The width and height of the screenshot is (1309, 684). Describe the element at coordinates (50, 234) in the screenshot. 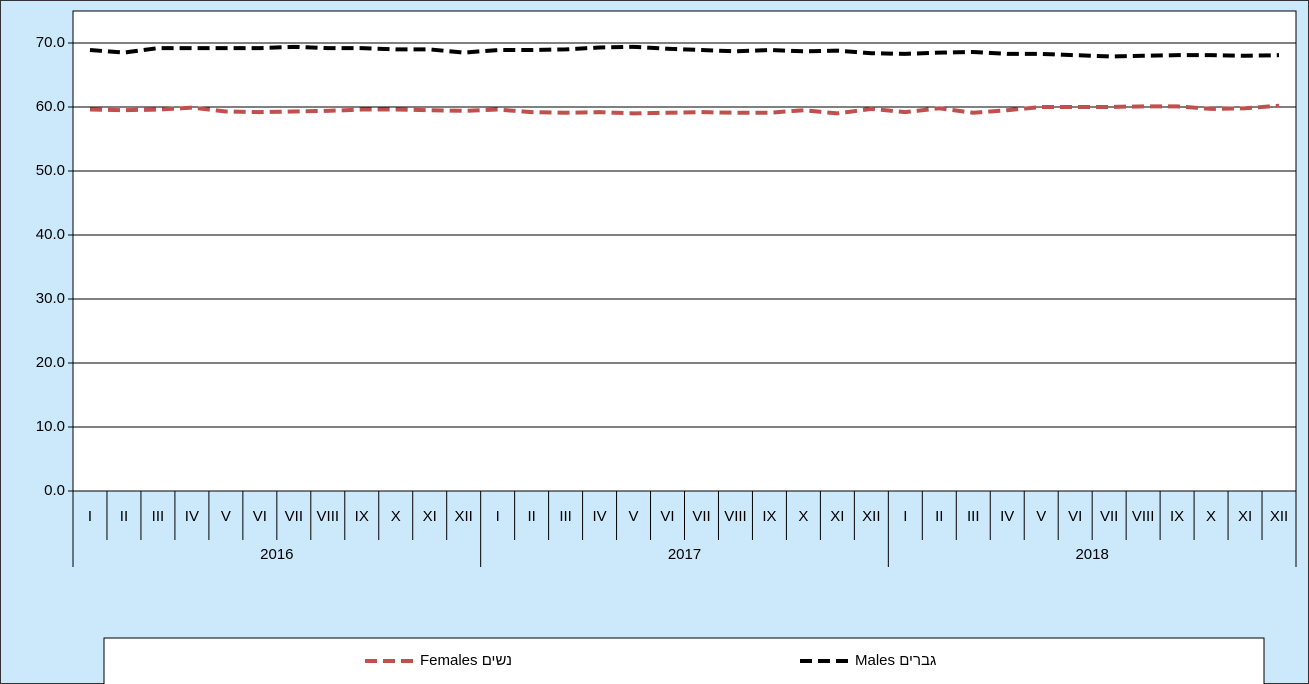

I see `y-tick-label: 40.0` at that location.